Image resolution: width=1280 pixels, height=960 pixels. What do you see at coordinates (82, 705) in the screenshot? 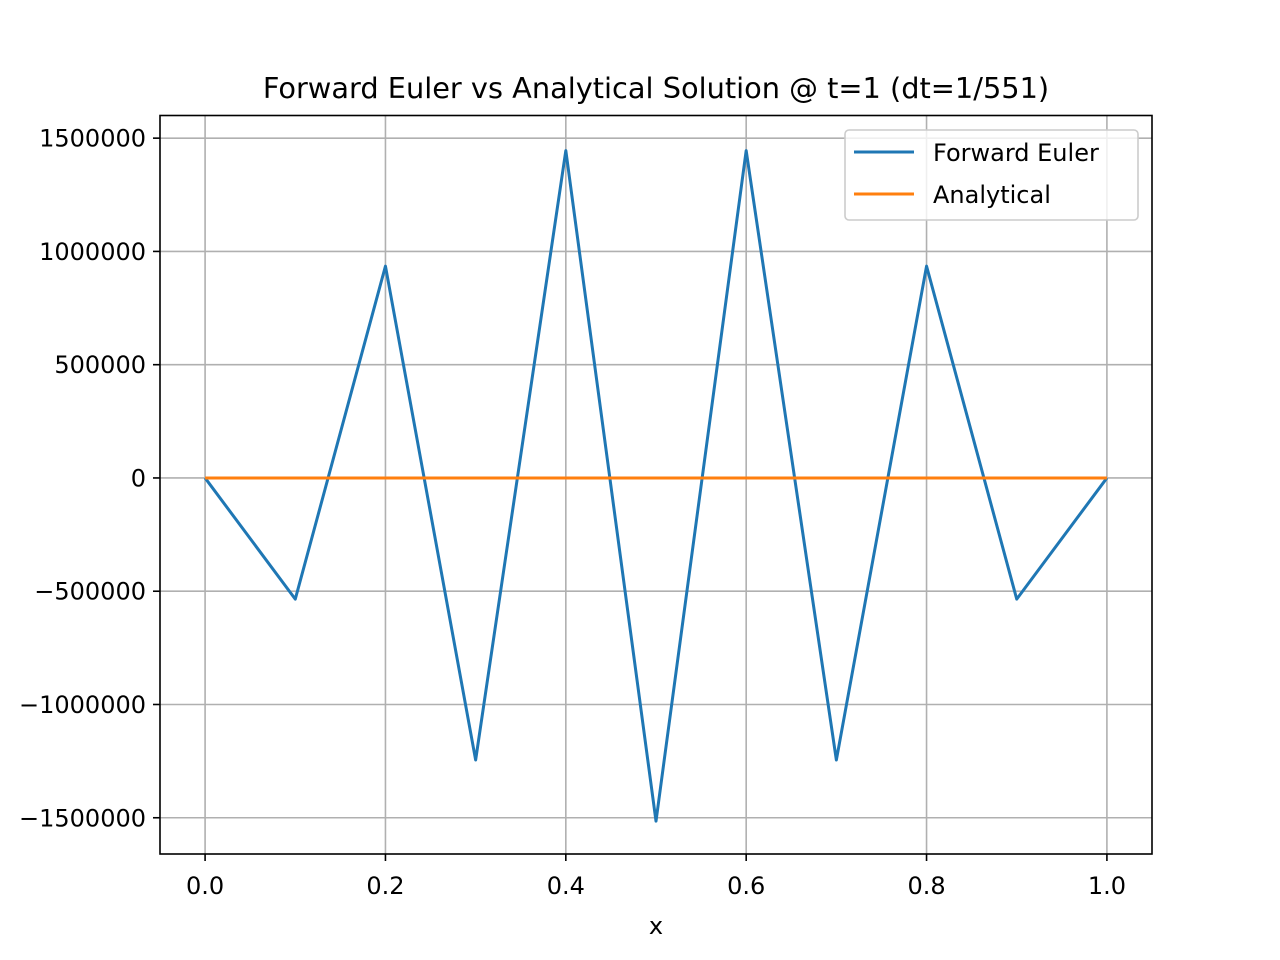
I see `y-tick-label: −1000000` at bounding box center [82, 705].